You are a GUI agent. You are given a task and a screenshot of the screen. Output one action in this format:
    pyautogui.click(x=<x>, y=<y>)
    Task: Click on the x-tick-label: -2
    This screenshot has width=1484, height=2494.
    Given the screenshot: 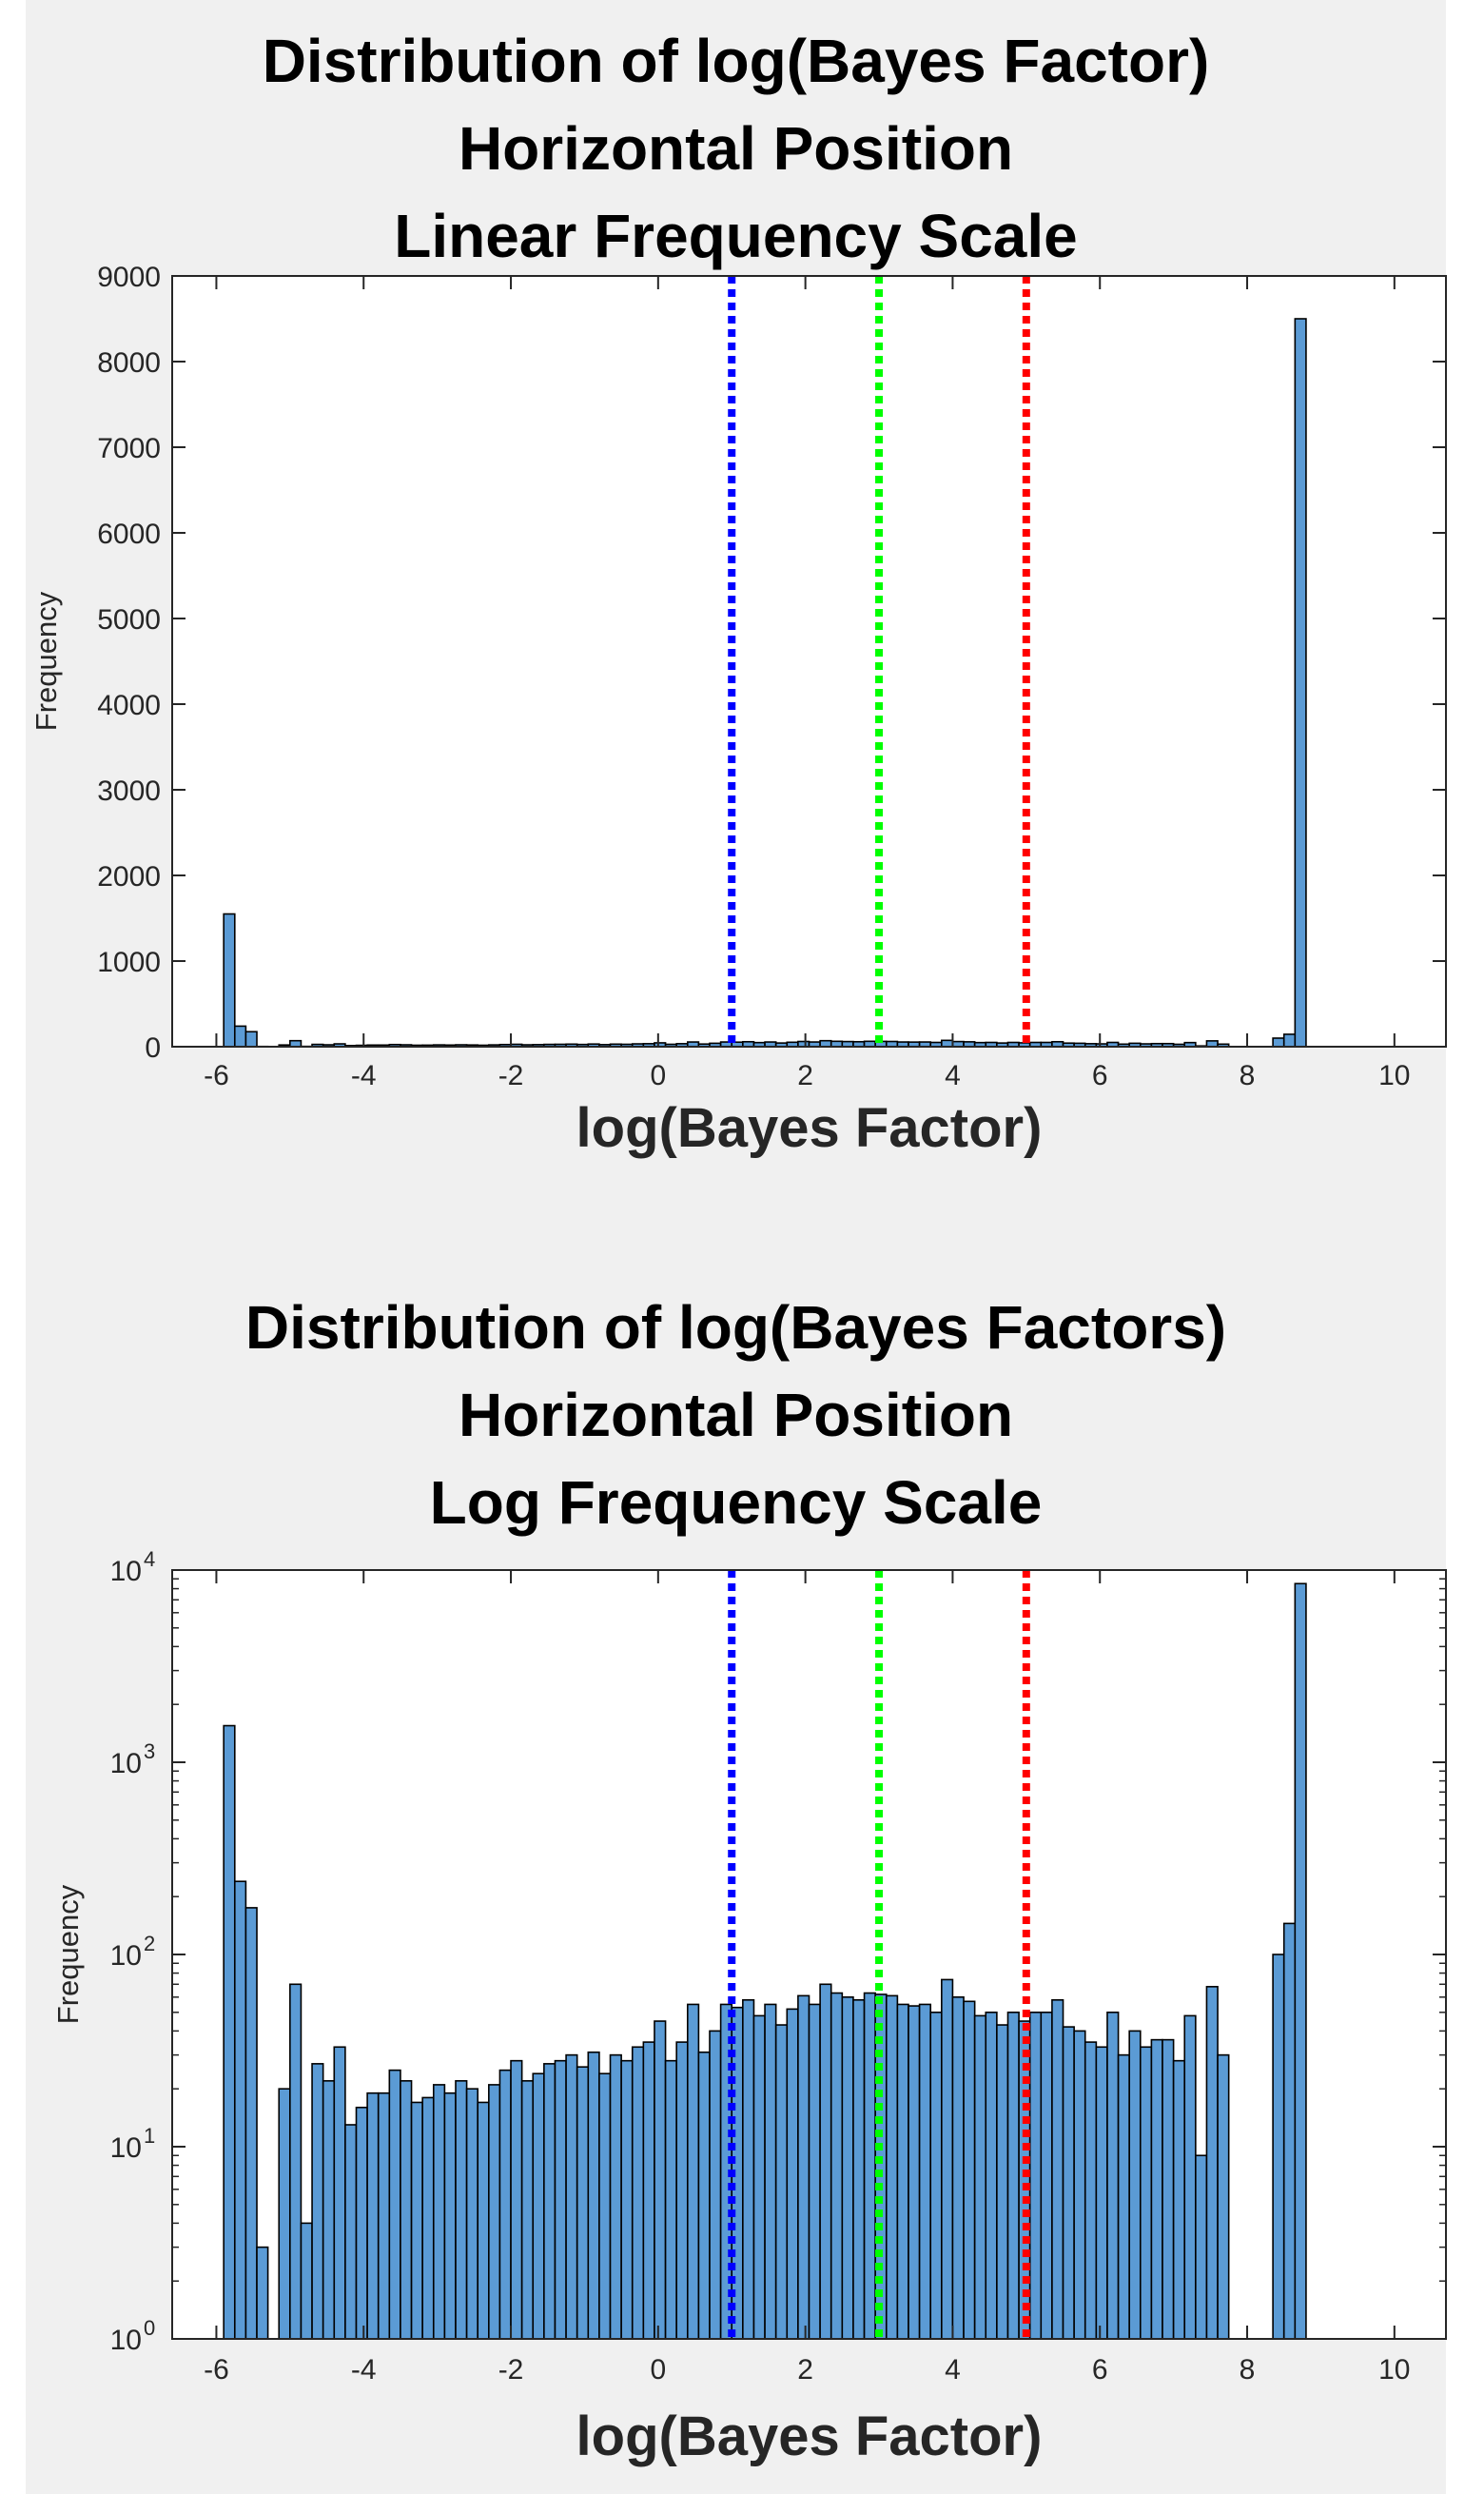 What is the action you would take?
    pyautogui.click(x=511, y=1075)
    